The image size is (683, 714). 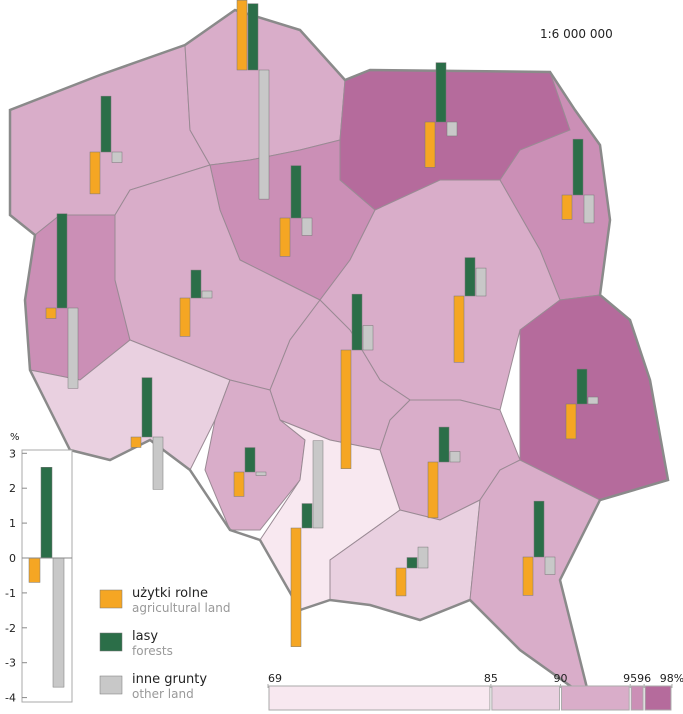 What do you see at coordinates (644, 678) in the screenshot?
I see `scale-label: 96` at bounding box center [644, 678].